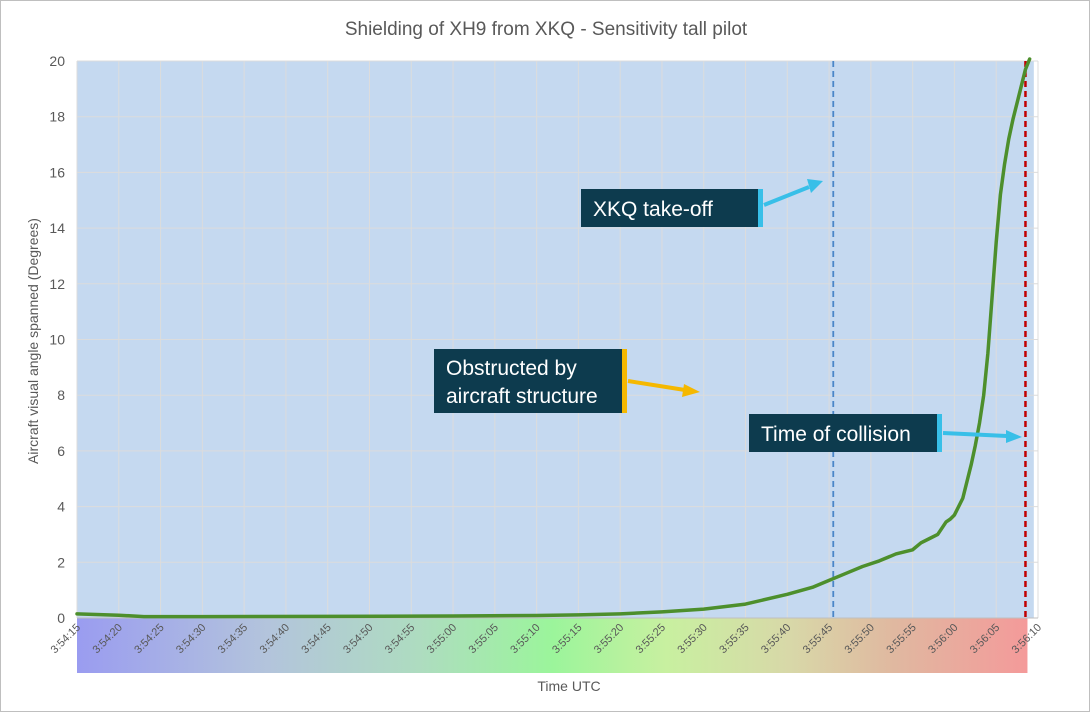 This screenshot has height=713, width=1090. I want to click on annotation-collision: Time of collision, so click(885, 433).